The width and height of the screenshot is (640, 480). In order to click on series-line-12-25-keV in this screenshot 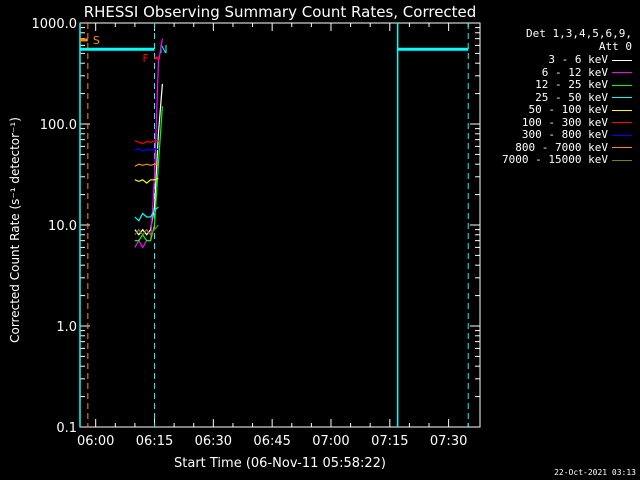, I will do `click(148, 174)`.